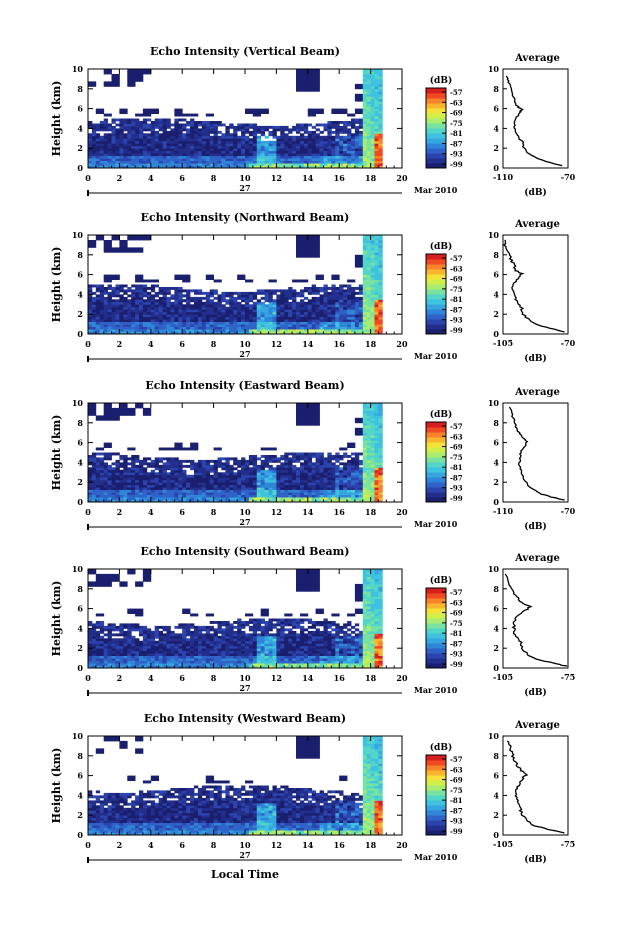  I want to click on avg-y-tick-label: 2, so click(496, 314).